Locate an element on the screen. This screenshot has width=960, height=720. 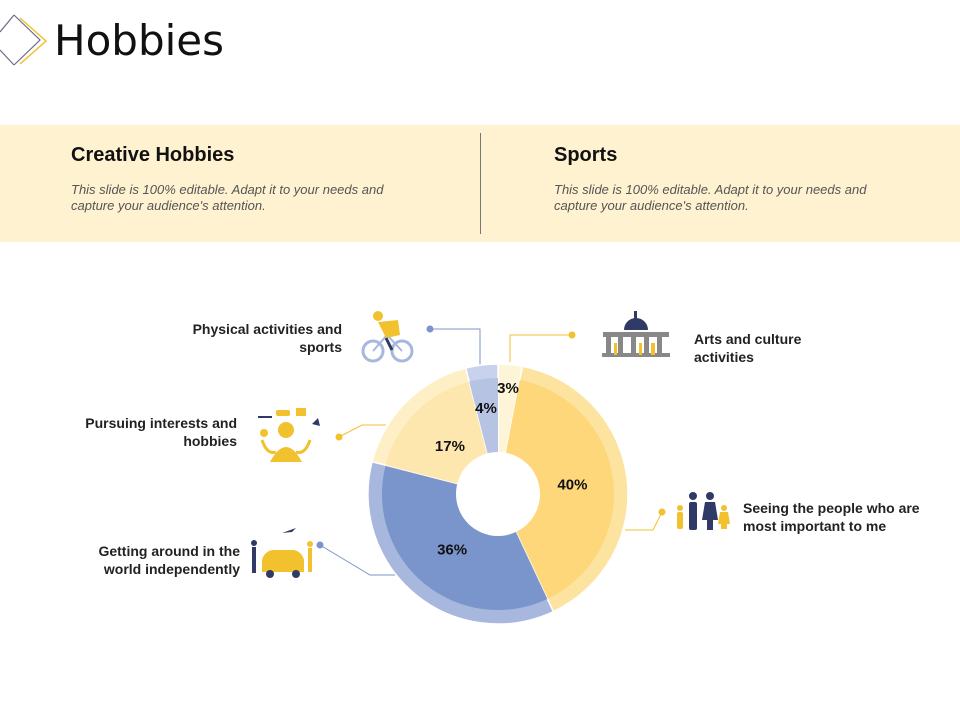
car-travel-icon is located at coordinates (282, 553).